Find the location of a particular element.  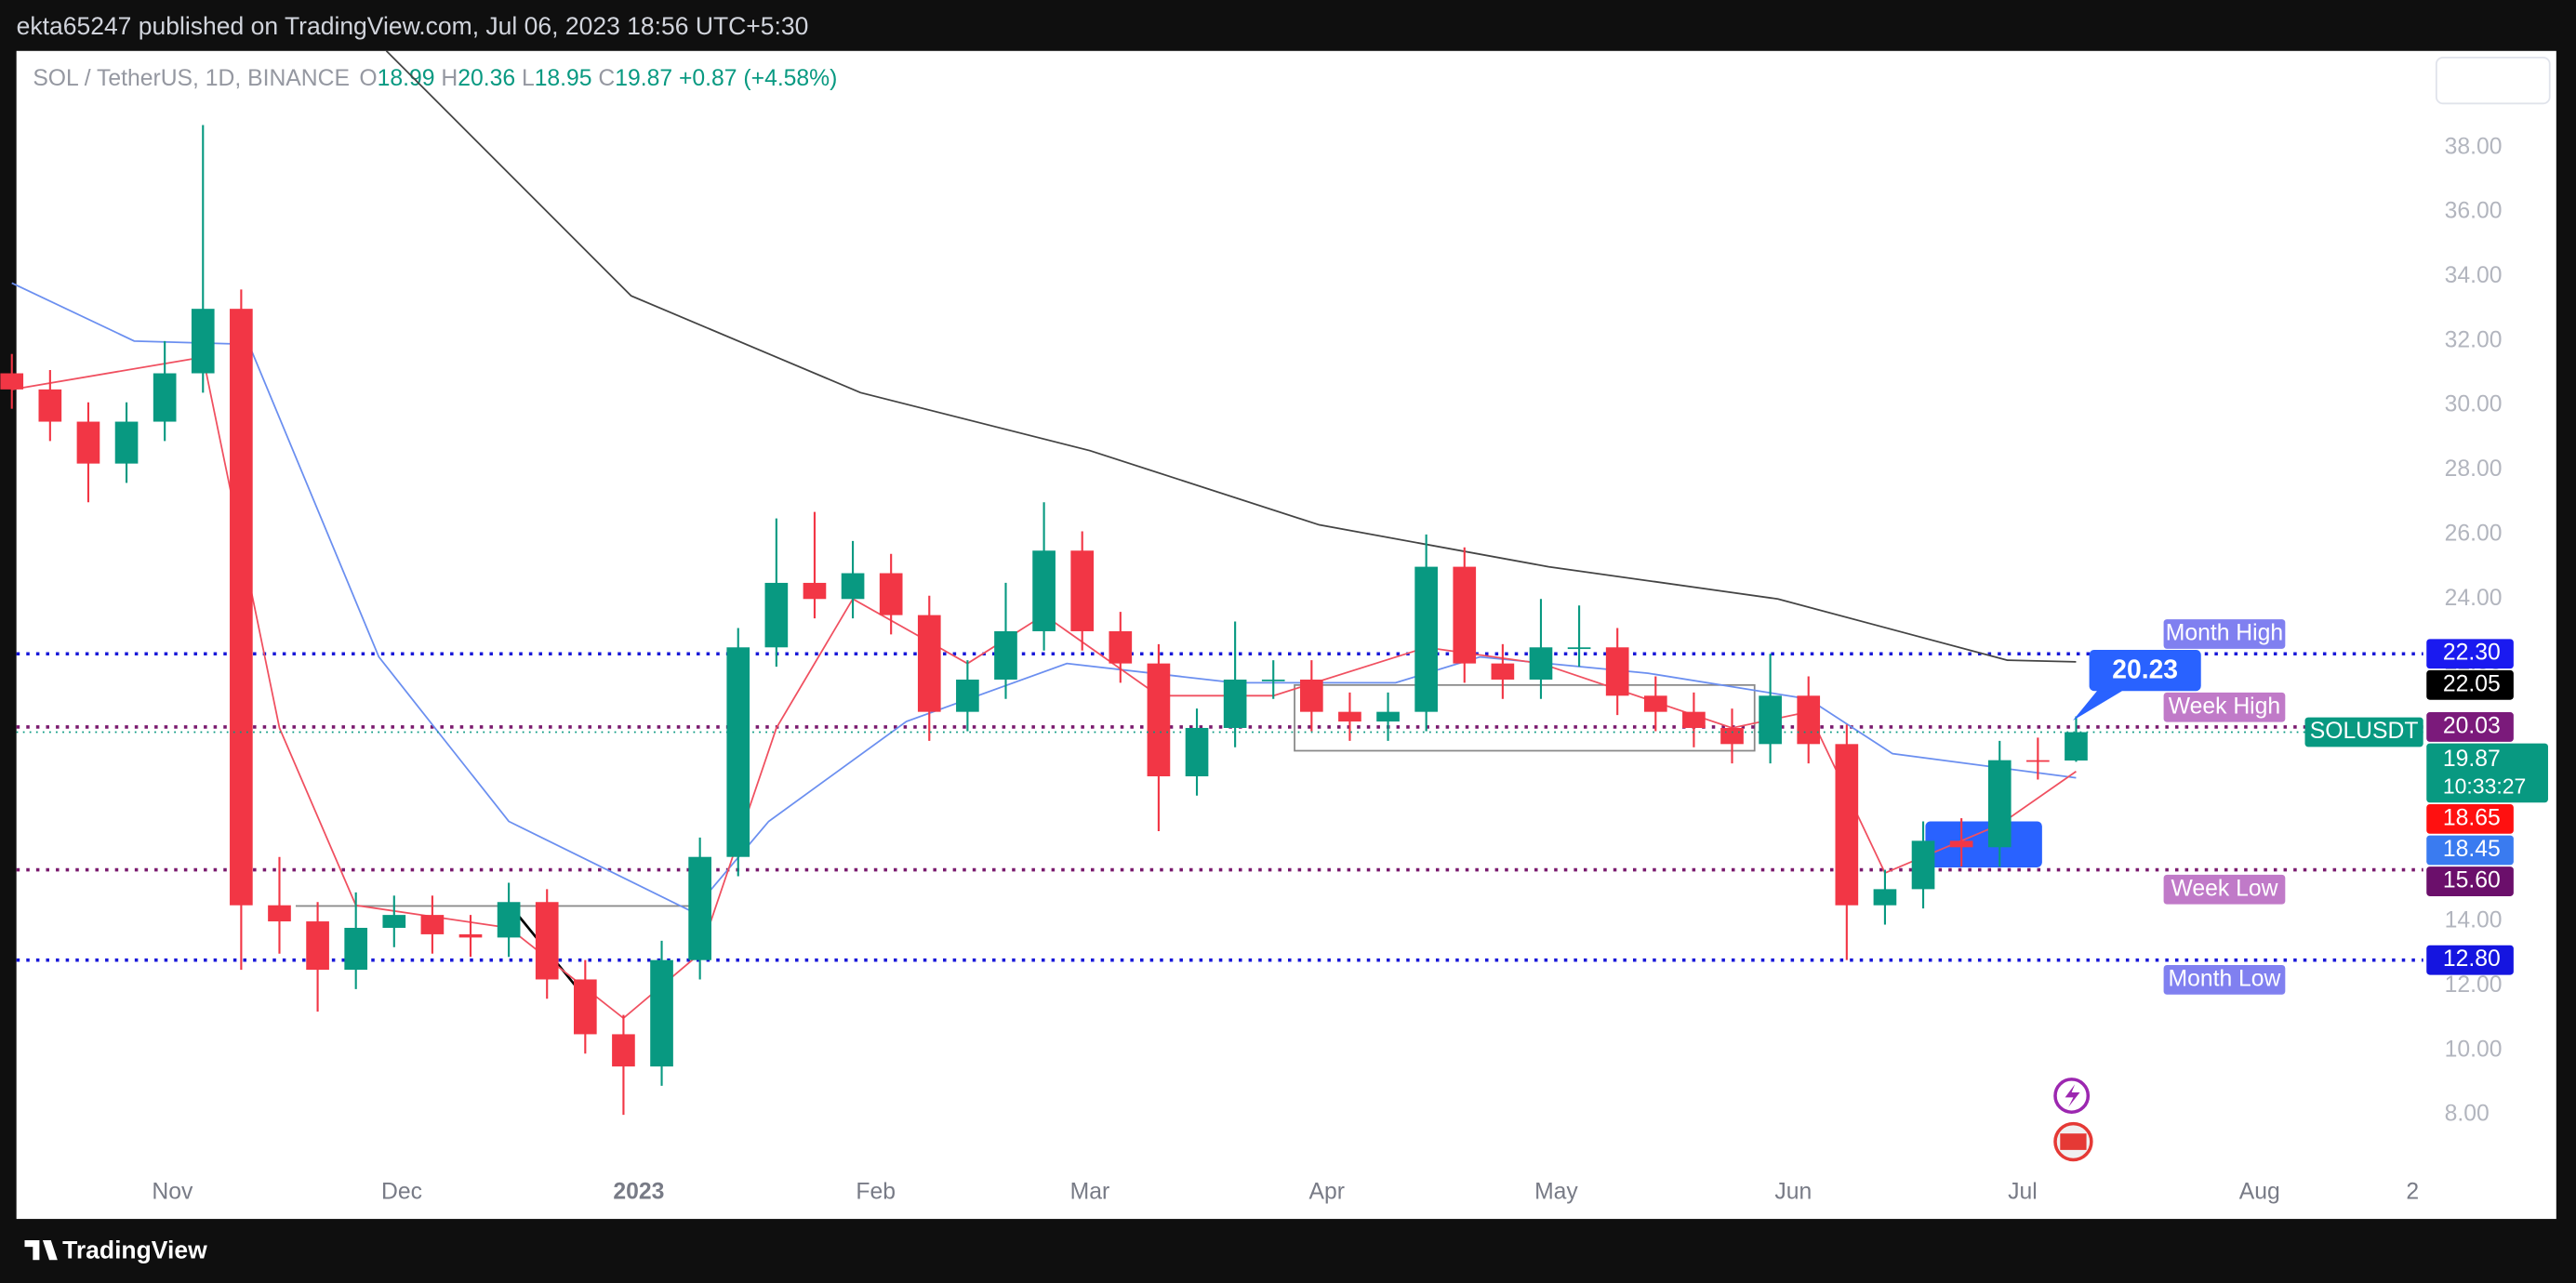

symbol-label: SOLUSDT is located at coordinates (2364, 731).